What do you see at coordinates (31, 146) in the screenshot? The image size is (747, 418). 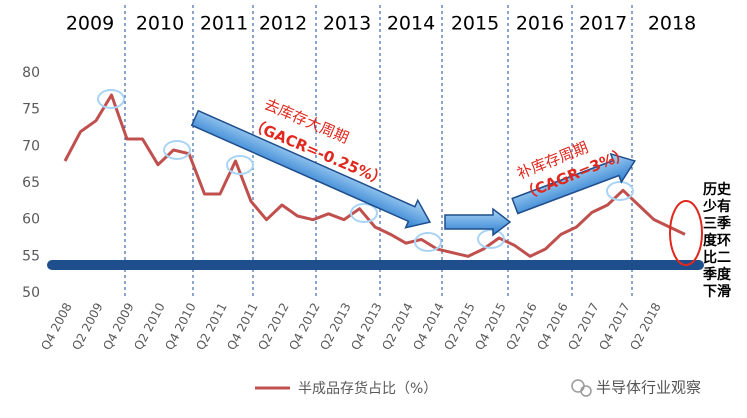 I see `y-tick-label: 70` at bounding box center [31, 146].